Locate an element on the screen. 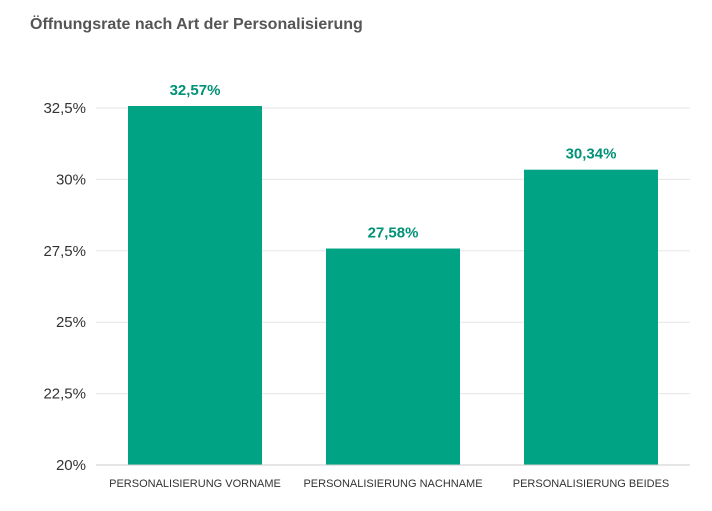  y-tick-label: 22,5% is located at coordinates (64, 394).